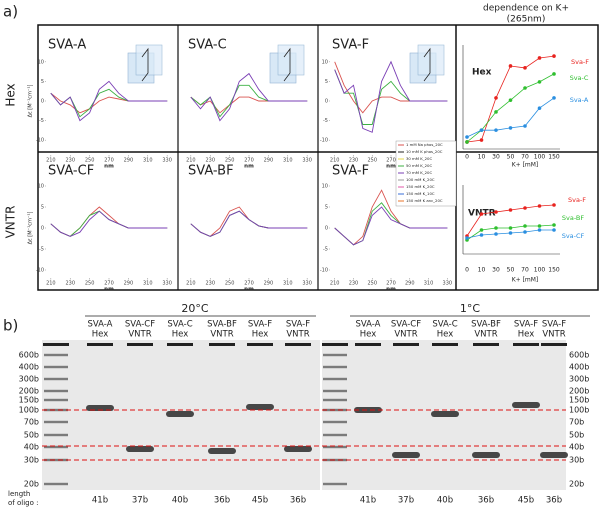 The image size is (600, 508). Describe the element at coordinates (470, 308) in the screenshot. I see `gel-title: 1°C` at that location.